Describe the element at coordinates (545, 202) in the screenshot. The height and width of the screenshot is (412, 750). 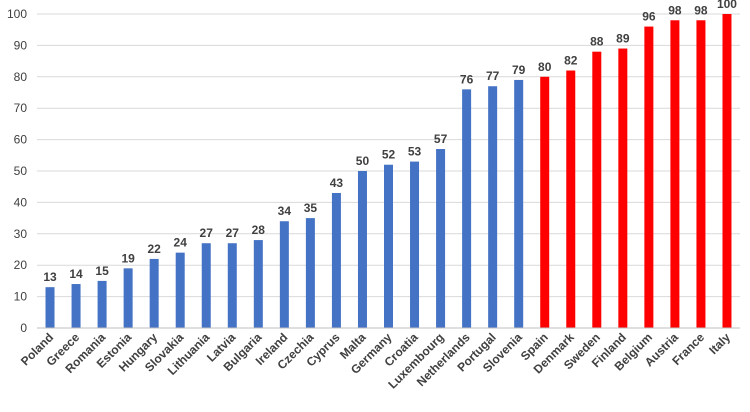
I see `bar-spain` at that location.